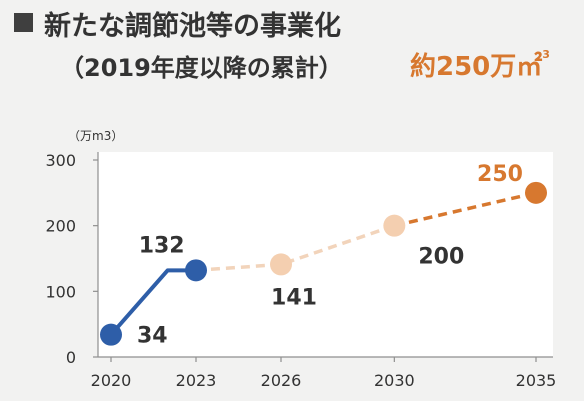 This screenshot has height=401, width=584. Describe the element at coordinates (60, 160) in the screenshot. I see `y-tick-label: 300` at that location.